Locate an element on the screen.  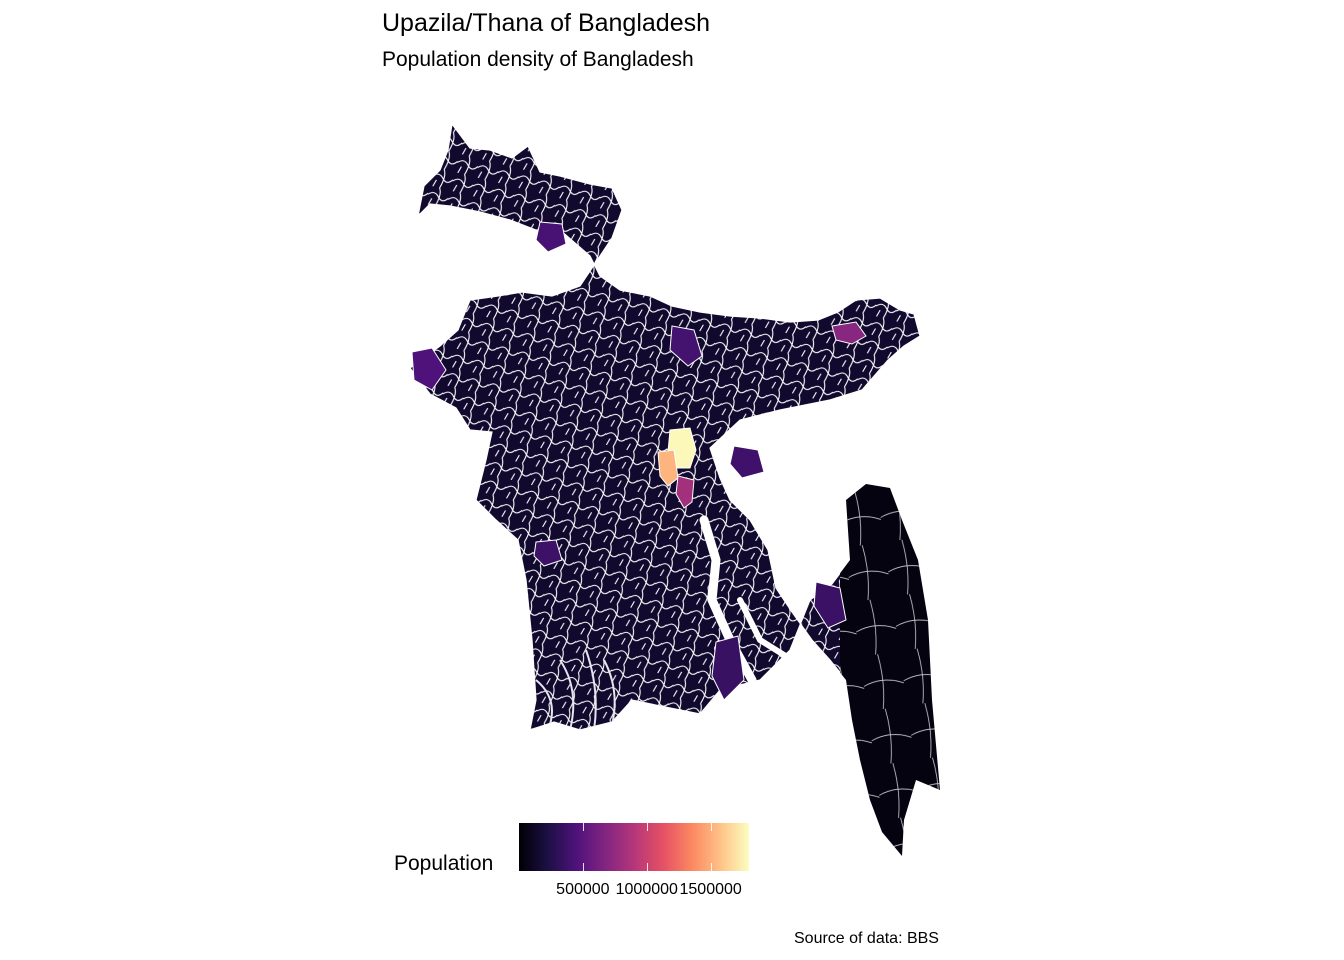
bhola-hotspot is located at coordinates (728, 668).